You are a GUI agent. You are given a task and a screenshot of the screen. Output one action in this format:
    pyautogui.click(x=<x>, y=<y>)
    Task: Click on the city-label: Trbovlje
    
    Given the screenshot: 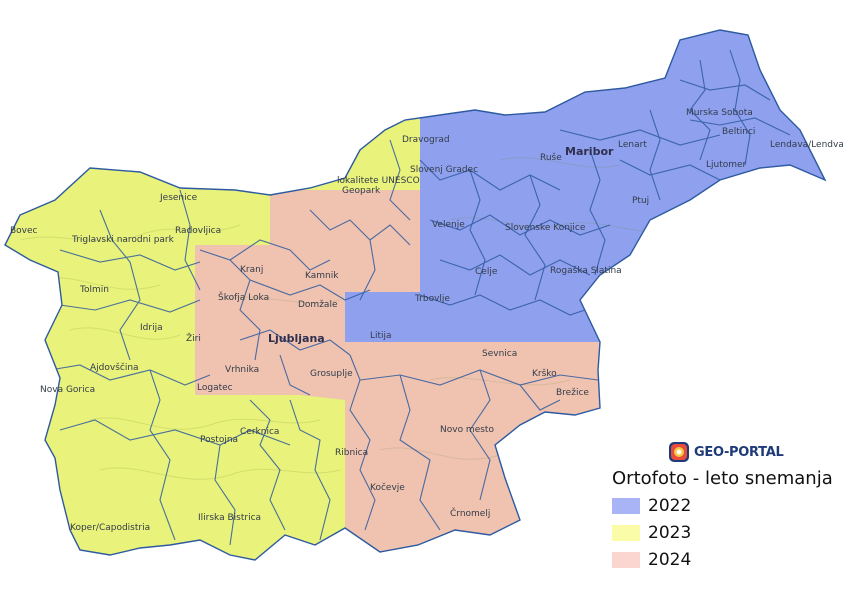 What is the action you would take?
    pyautogui.click(x=432, y=299)
    